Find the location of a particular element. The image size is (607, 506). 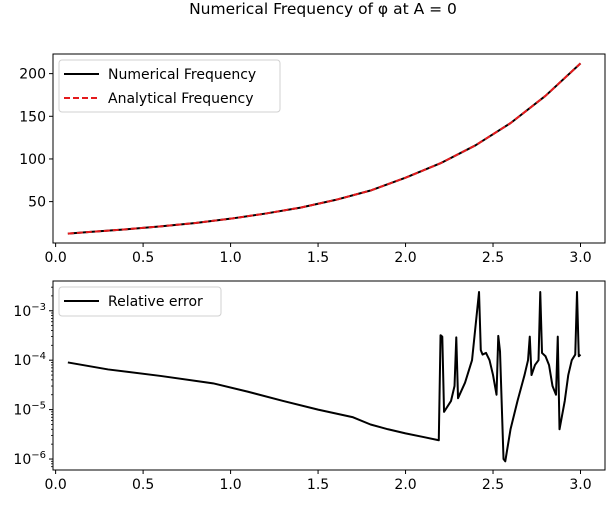

top-legend-box is located at coordinates (169, 86).